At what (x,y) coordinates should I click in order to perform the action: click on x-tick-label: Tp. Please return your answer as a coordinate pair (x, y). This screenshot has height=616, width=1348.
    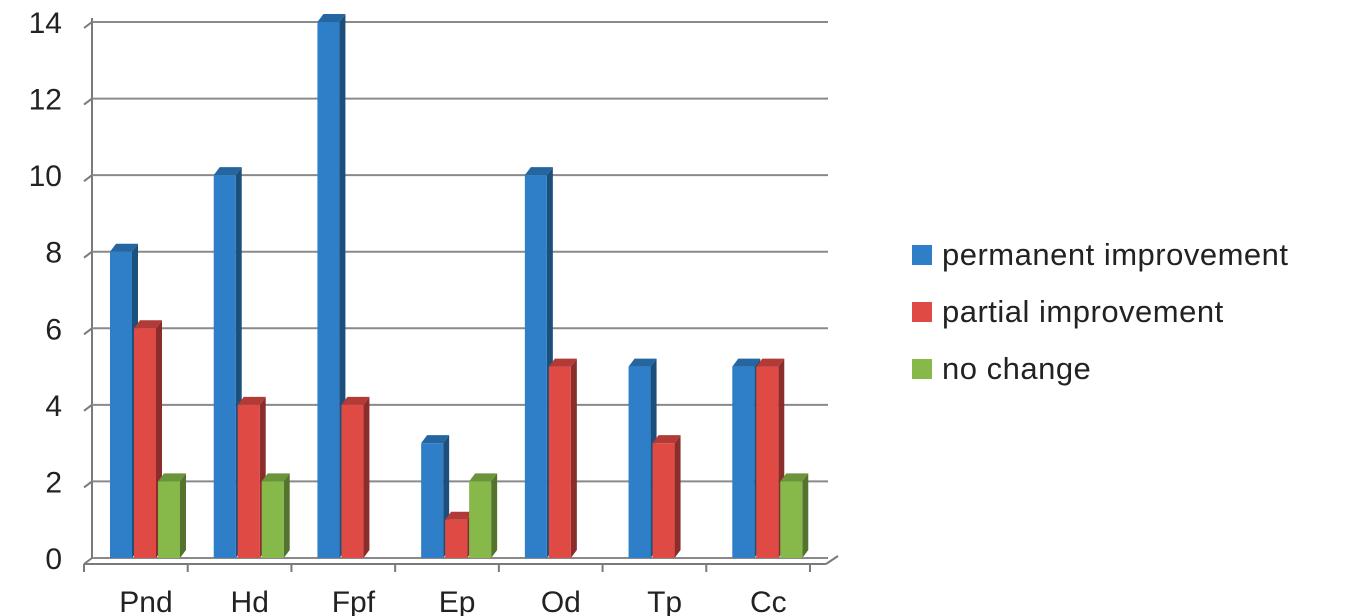
    Looking at the image, I should click on (664, 601).